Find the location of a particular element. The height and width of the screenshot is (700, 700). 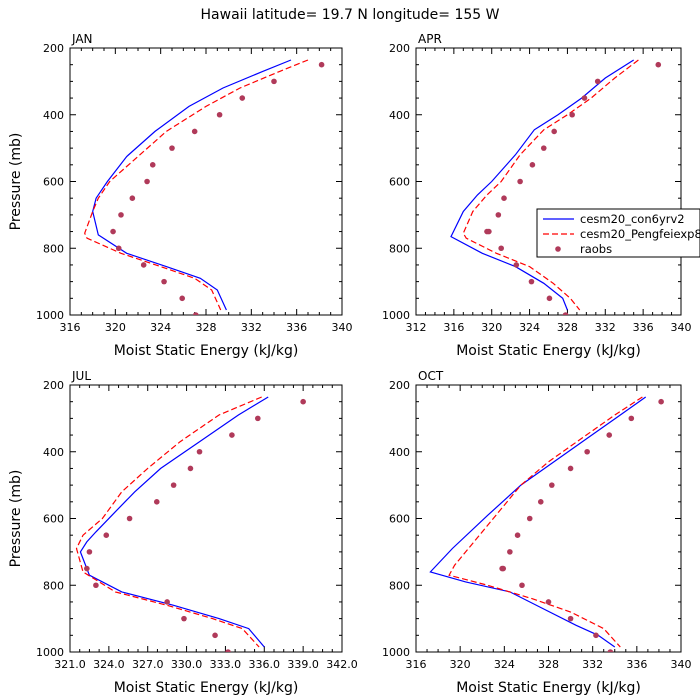

x-tick-label: 336.0 is located at coordinates (265, 664).